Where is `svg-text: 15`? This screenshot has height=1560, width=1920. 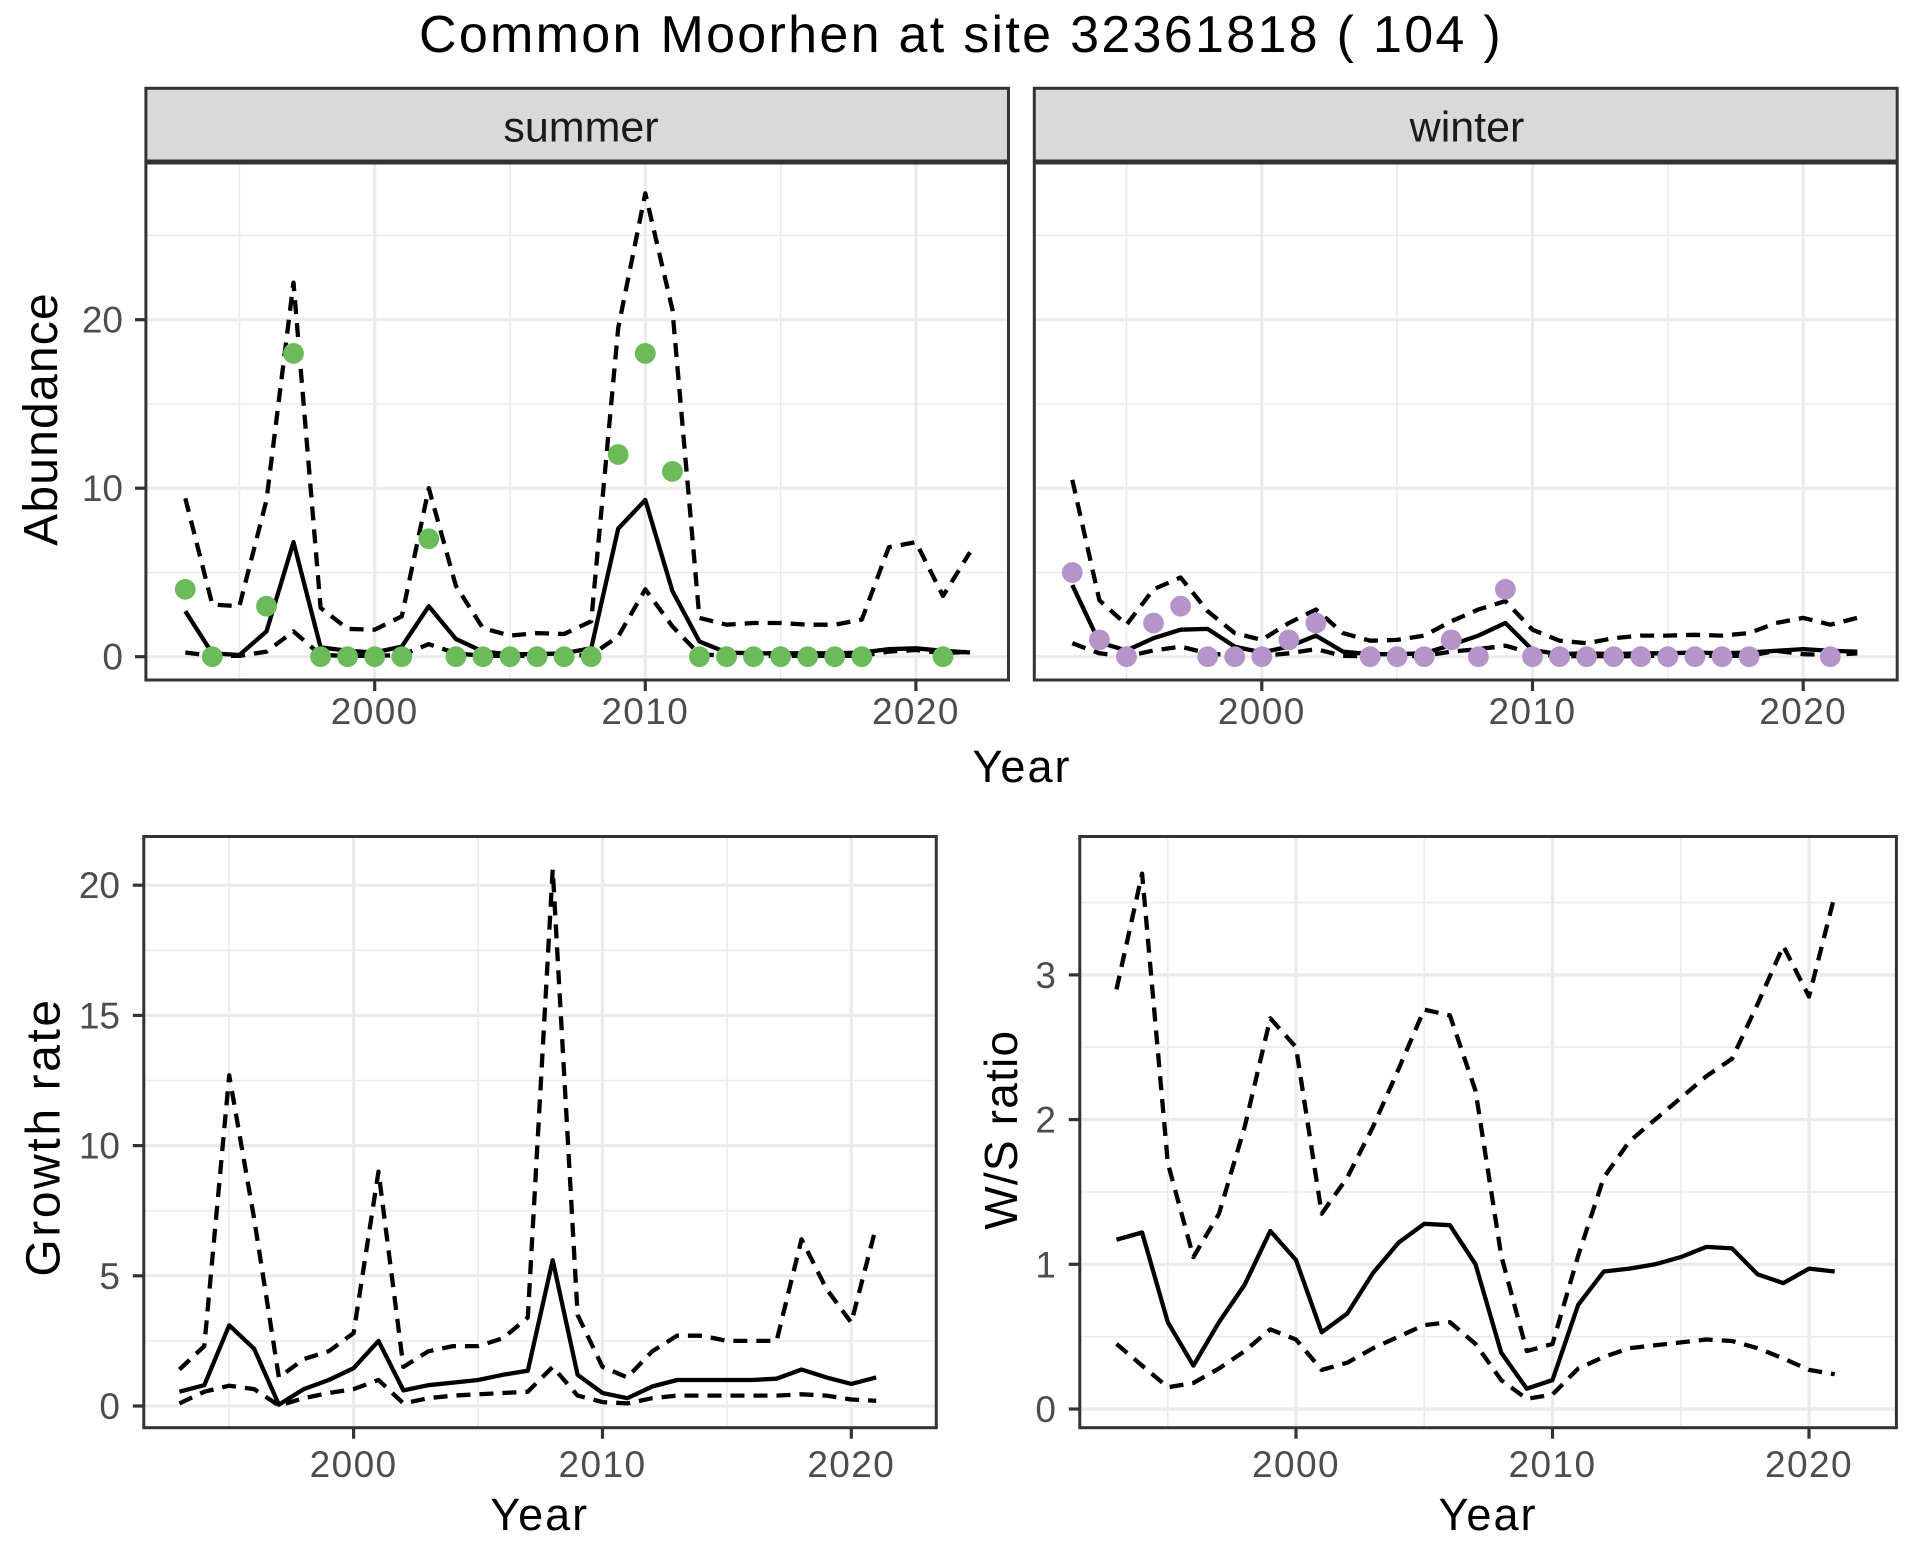 svg-text: 15 is located at coordinates (99, 1015).